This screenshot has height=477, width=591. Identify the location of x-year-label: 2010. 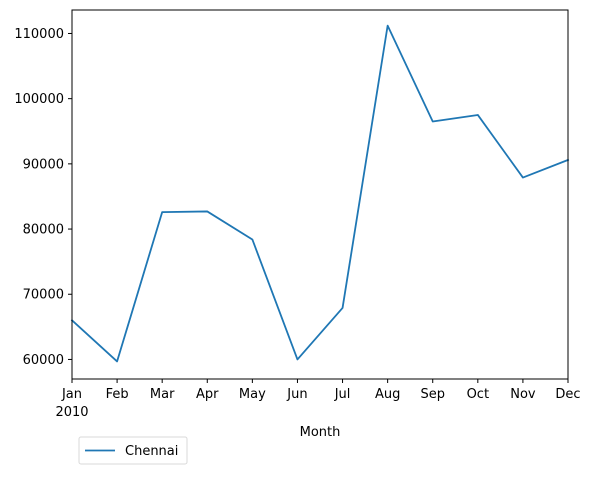
(71, 412).